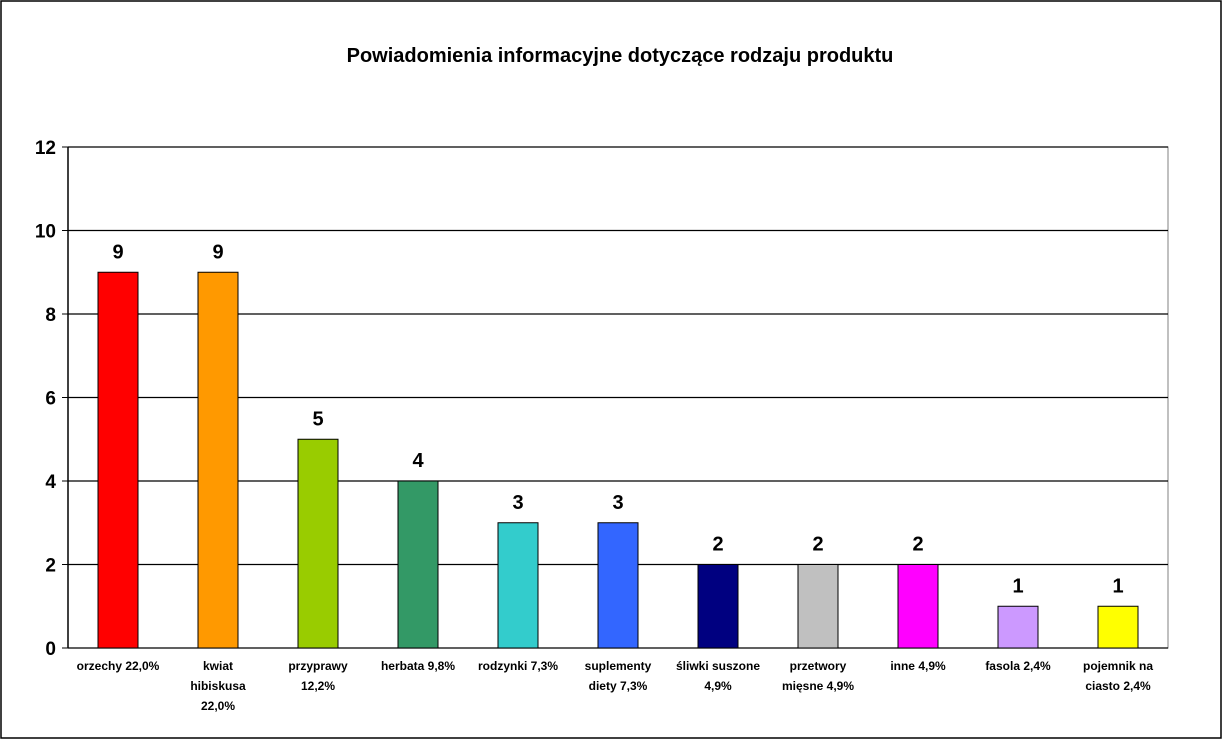 Image resolution: width=1223 pixels, height=740 pixels. Describe the element at coordinates (50, 482) in the screenshot. I see `y-tick-label: 4` at that location.